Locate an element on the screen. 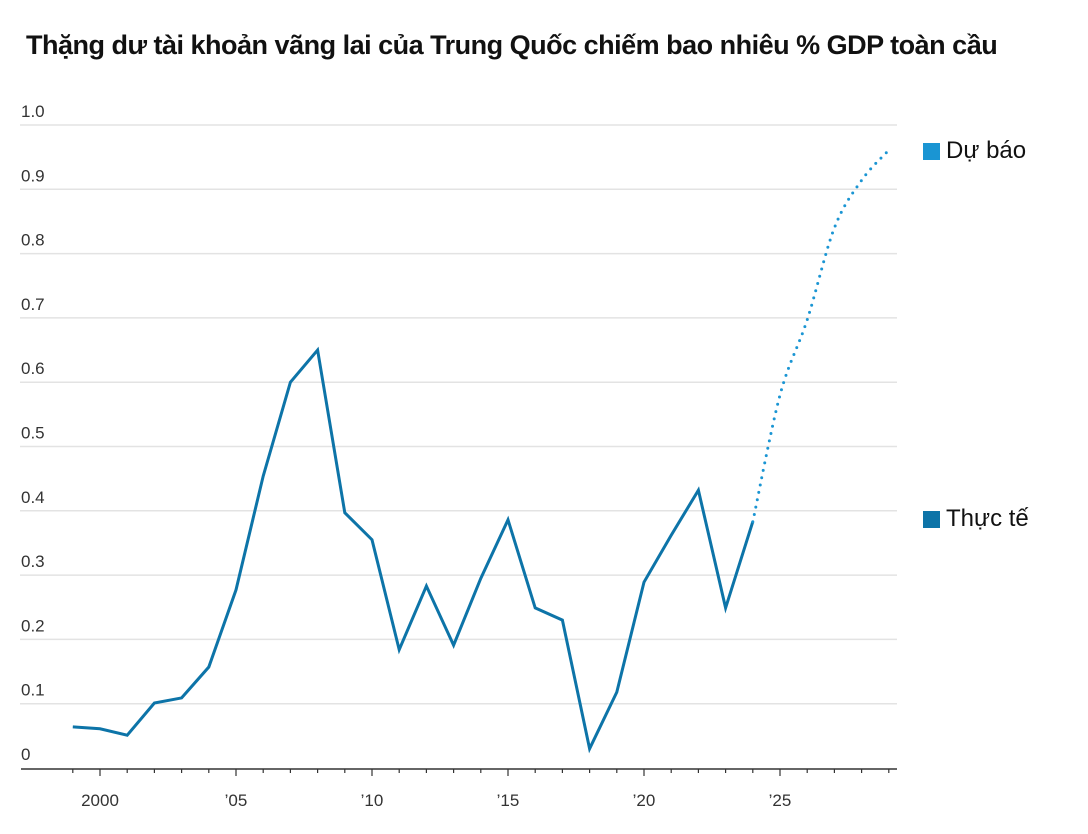 Image resolution: width=1088 pixels, height=834 pixels. y-tick-label: 1.0 is located at coordinates (33, 111).